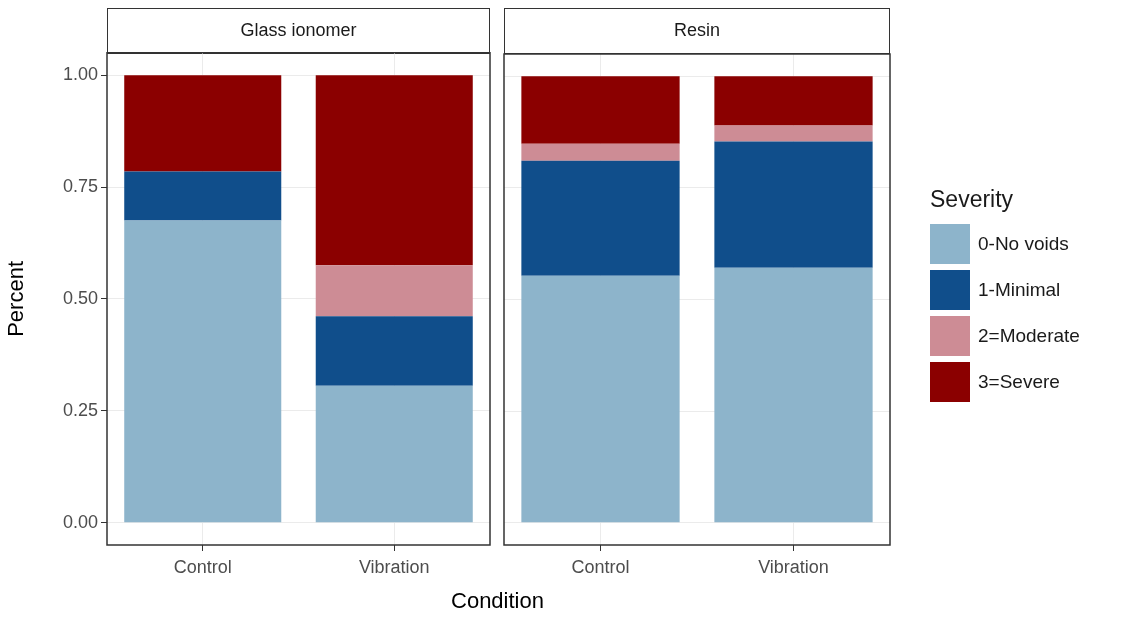 This screenshot has width=1131, height=619. I want to click on legend-label: 1-Minimal, so click(1019, 290).